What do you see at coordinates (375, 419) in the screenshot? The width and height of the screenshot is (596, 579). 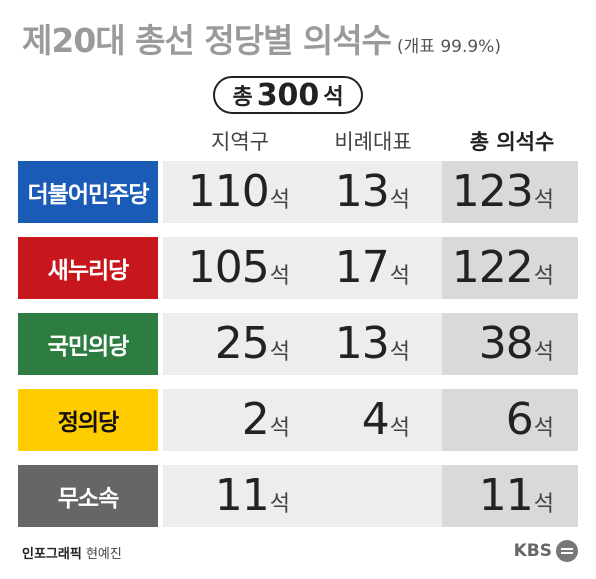 I see `seat-value: 4` at bounding box center [375, 419].